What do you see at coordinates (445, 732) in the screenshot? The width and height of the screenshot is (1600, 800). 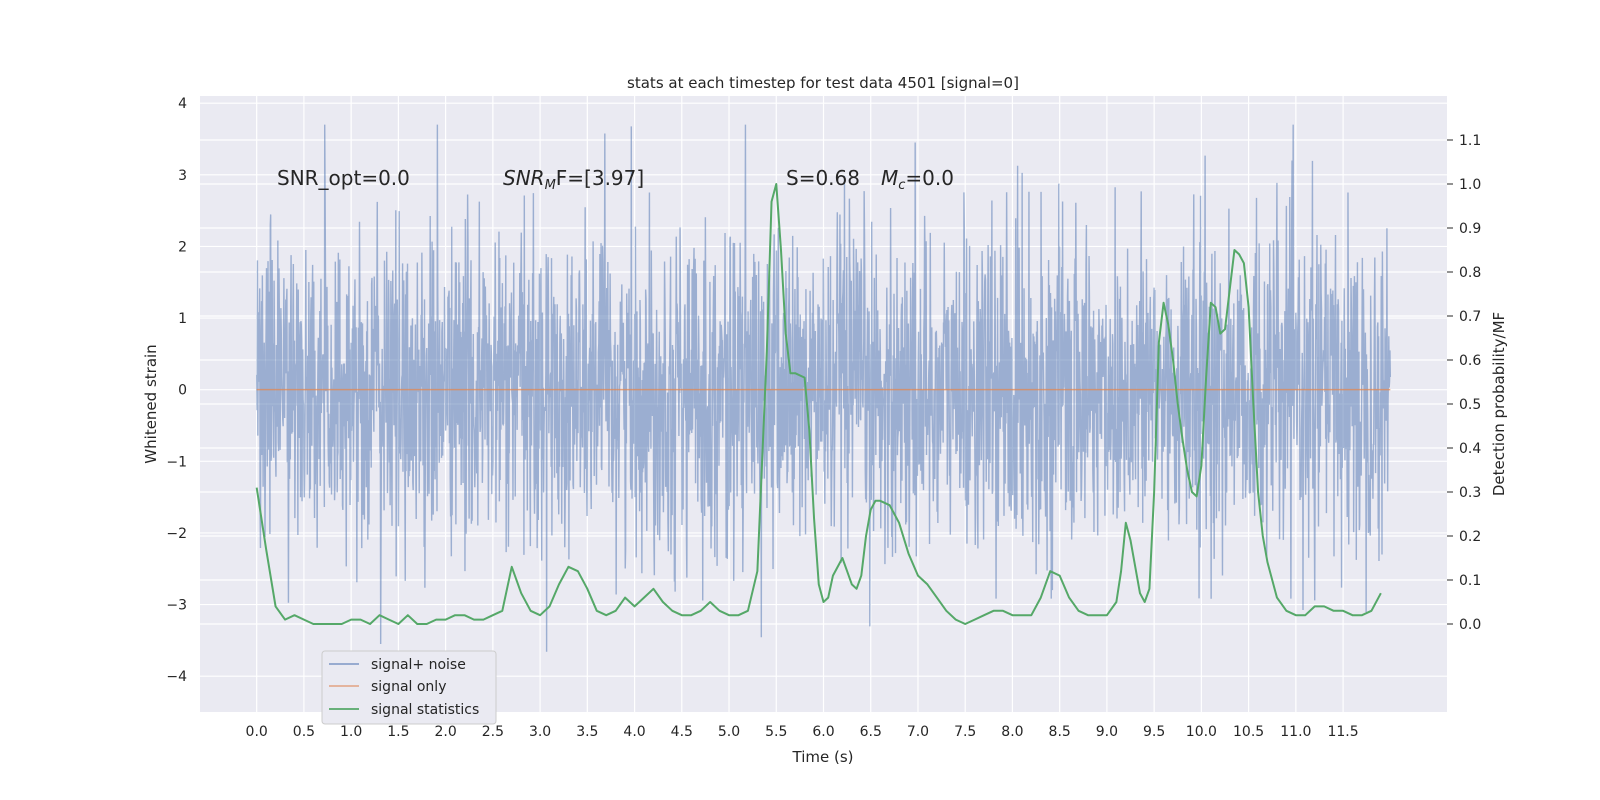 I see `x-tick-4: 2.0` at bounding box center [445, 732].